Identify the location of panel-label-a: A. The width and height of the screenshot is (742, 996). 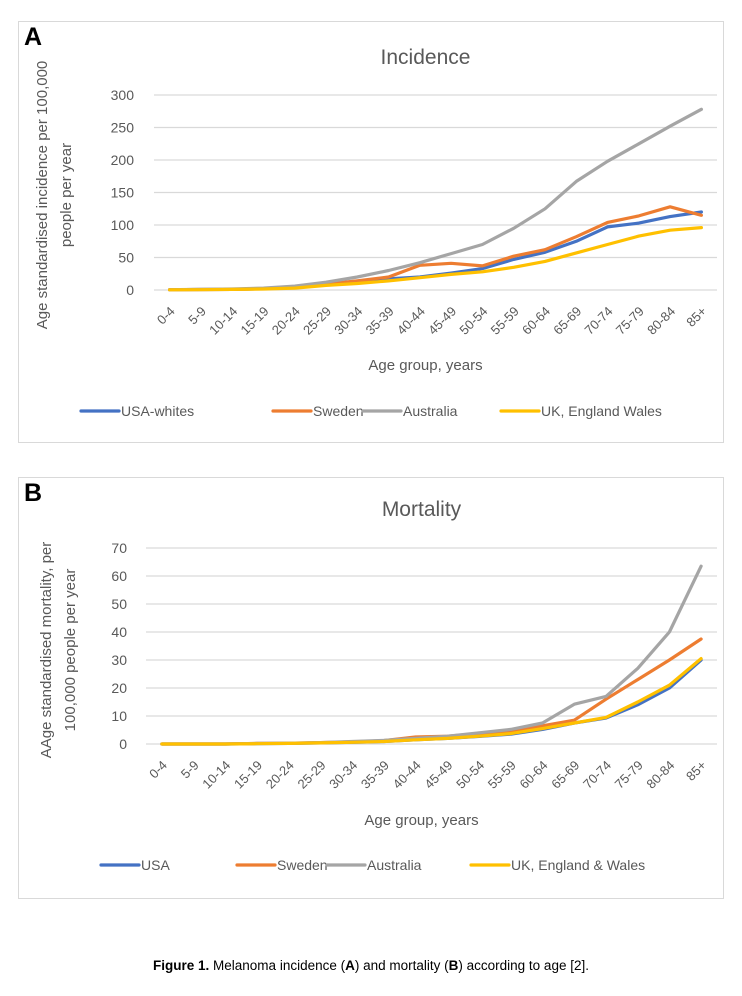
(33, 37).